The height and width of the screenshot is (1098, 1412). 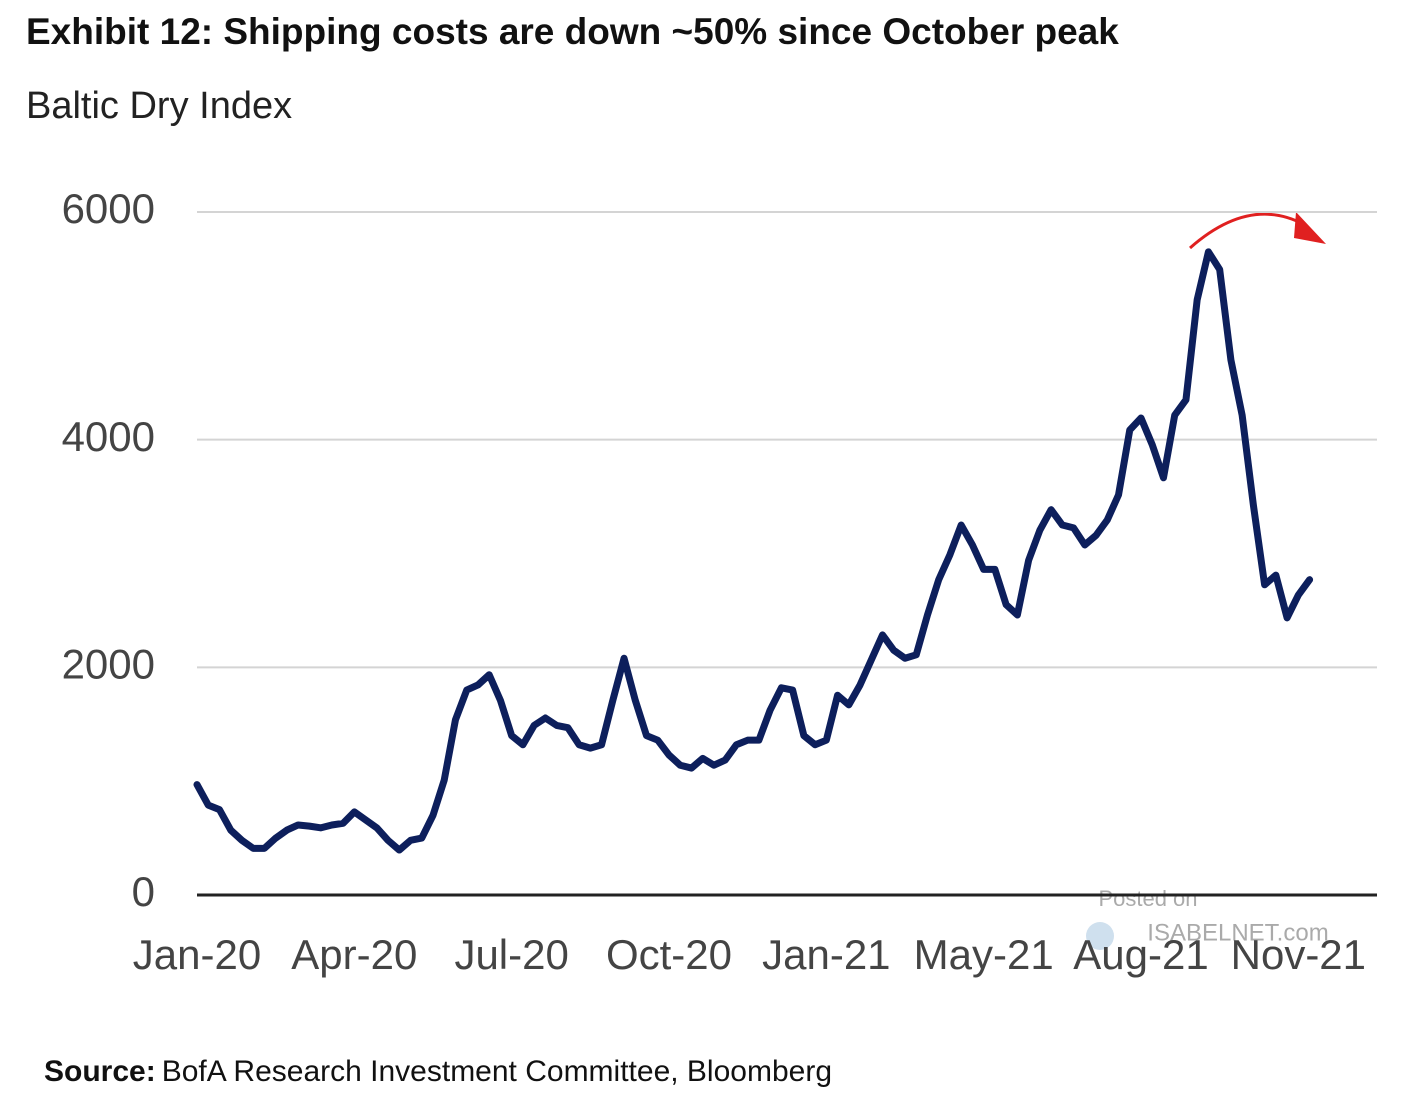 What do you see at coordinates (108, 208) in the screenshot?
I see `y-tick-label: 6000` at bounding box center [108, 208].